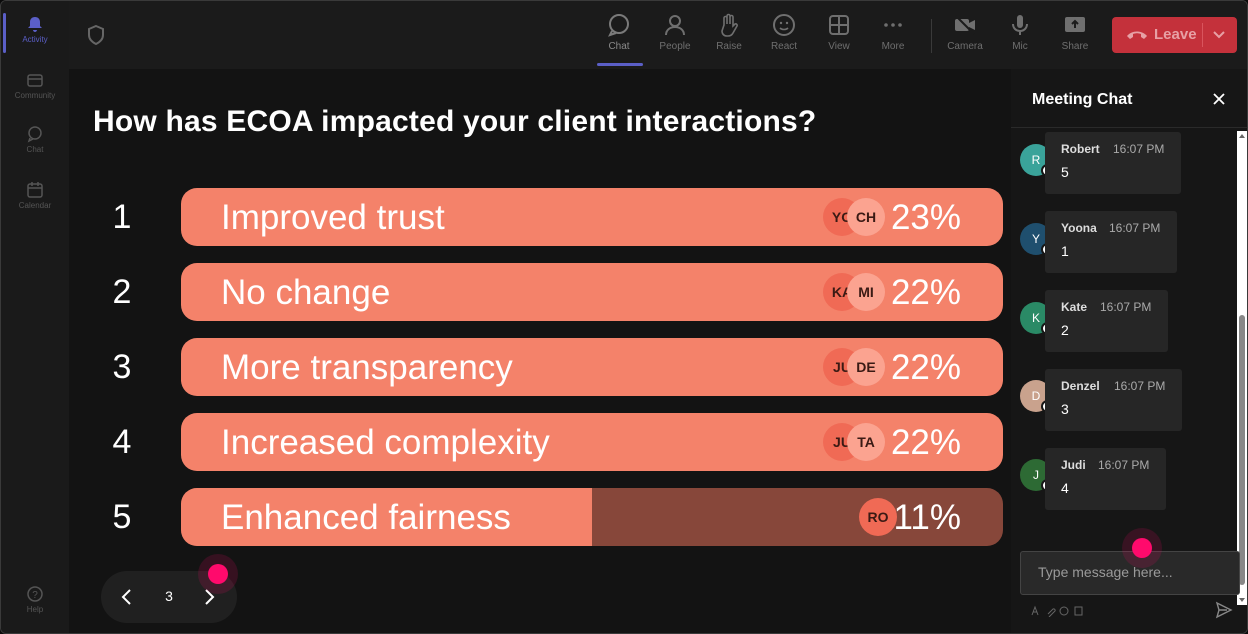 This screenshot has width=1248, height=634. What do you see at coordinates (1105, 479) in the screenshot?
I see `chat-message: Judi 16:07 PM 4` at bounding box center [1105, 479].